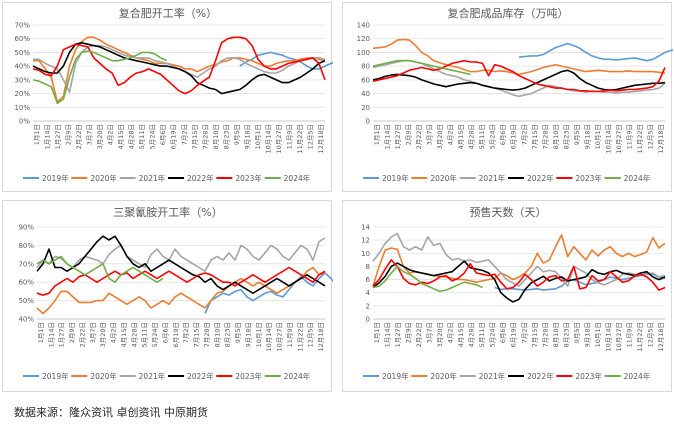 The image size is (674, 426). I want to click on chart-title: 三聚氰胺开工率（%）, so click(167, 212).